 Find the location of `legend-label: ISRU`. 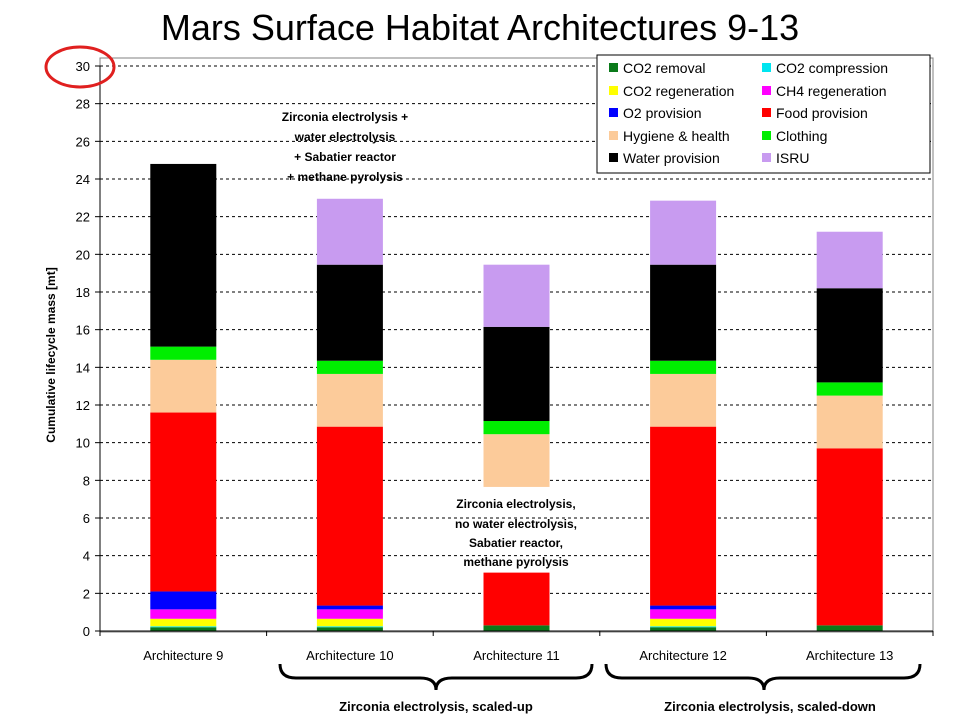

legend-label: ISRU is located at coordinates (792, 158).